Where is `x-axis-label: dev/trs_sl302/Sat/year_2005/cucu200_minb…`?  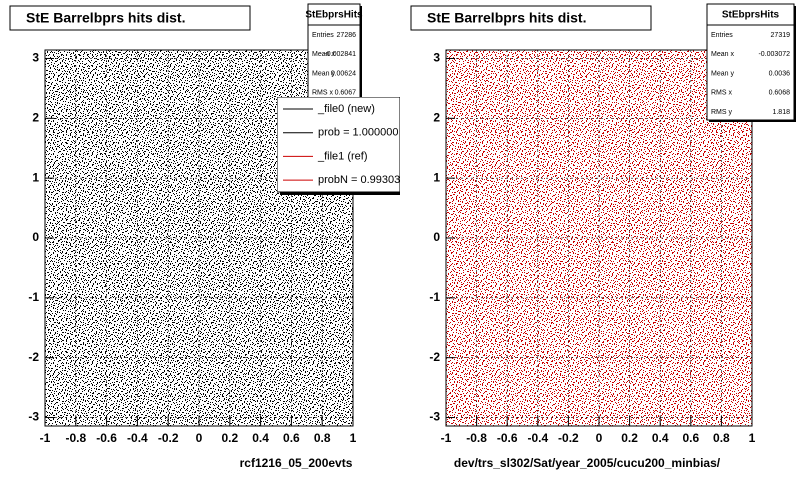
x-axis-label: dev/trs_sl302/Sat/year_2005/cucu200_minb… is located at coordinates (587, 463).